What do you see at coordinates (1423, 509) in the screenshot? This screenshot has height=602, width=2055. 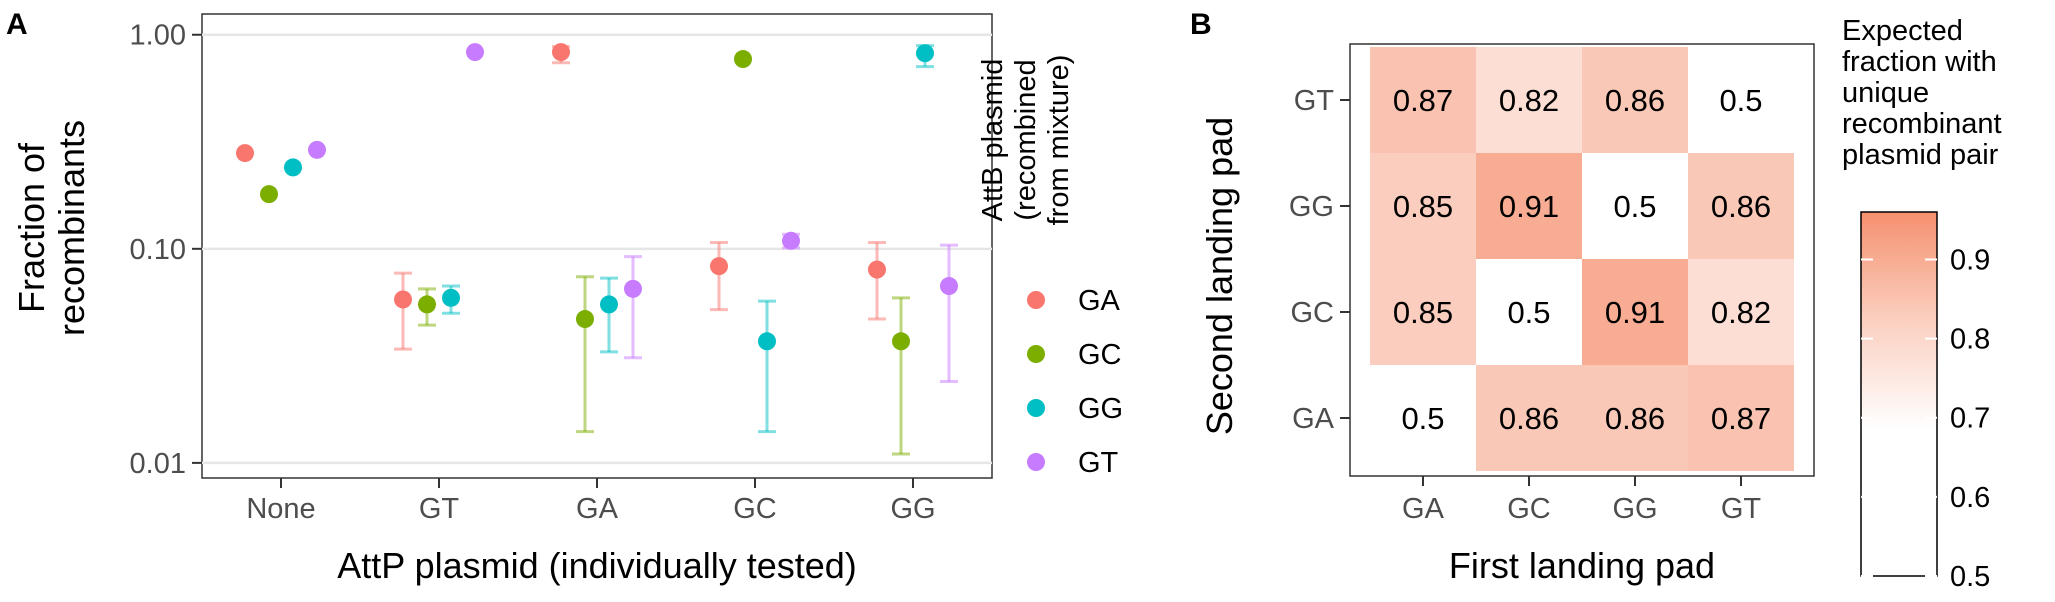 I see `x-tick-label: GA` at bounding box center [1423, 509].